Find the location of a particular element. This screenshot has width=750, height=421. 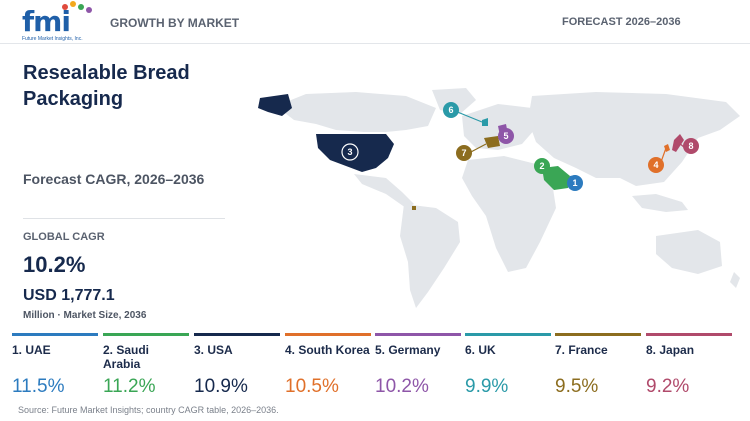

page-title: Resealable Bread Packaging is located at coordinates (106, 86).